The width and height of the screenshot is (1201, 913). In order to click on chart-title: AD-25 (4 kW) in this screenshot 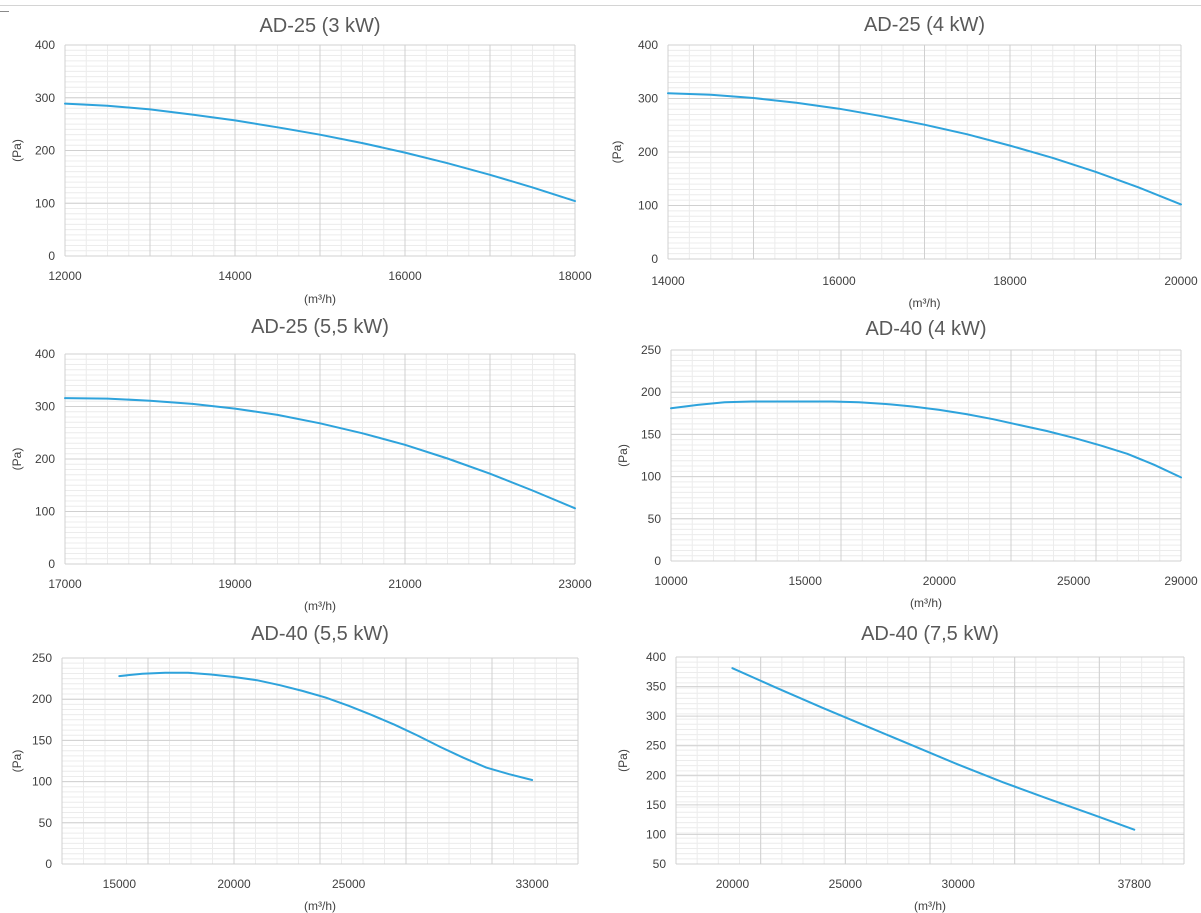, I will do `click(924, 25)`.